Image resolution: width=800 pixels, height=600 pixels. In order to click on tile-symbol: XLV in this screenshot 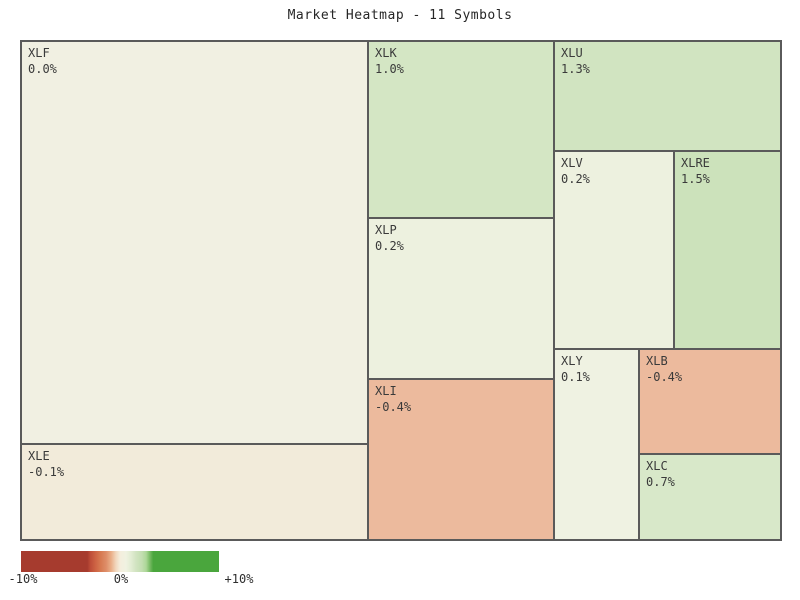, I will do `click(572, 163)`.